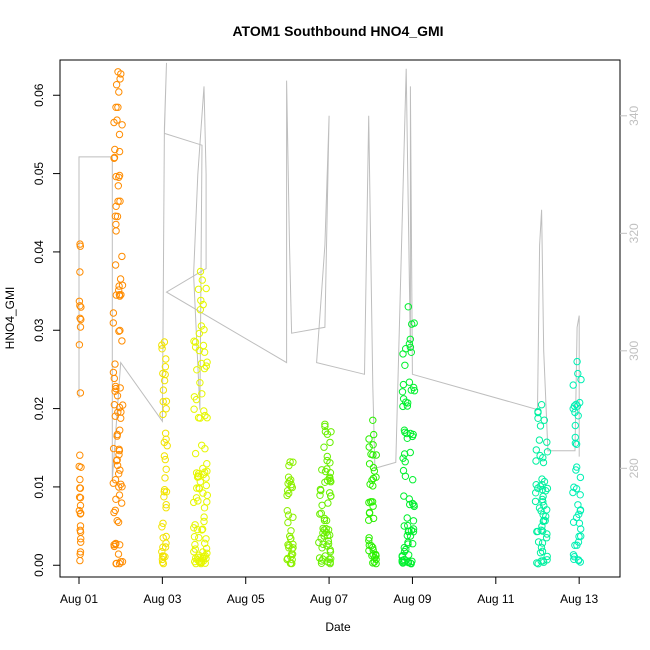 This screenshot has height=650, width=650. Describe the element at coordinates (337, 31) in the screenshot. I see `chart-title: ATOM1 Southbound HNO4_GMI` at that location.